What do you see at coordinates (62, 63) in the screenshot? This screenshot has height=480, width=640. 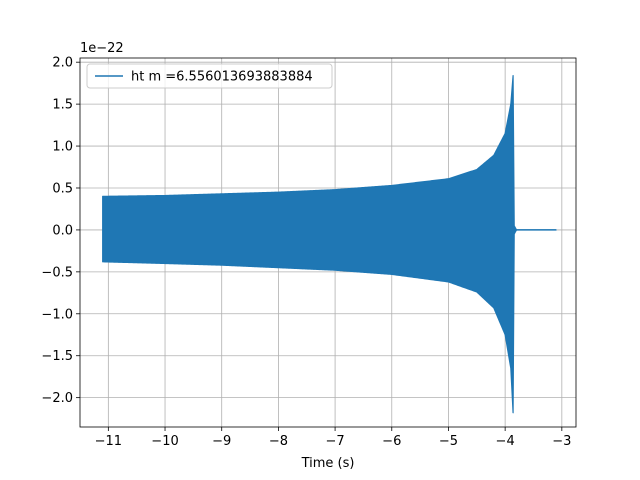 I see `y-tick-label: 2.0` at bounding box center [62, 63].